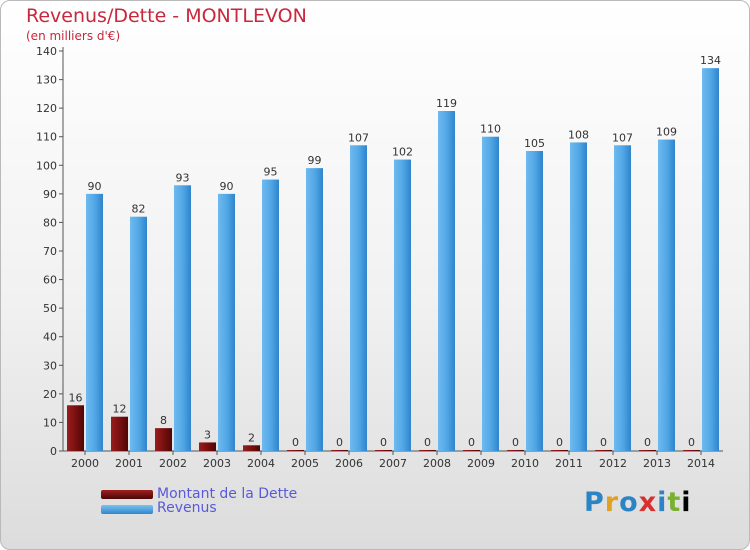  Describe the element at coordinates (481, 463) in the screenshot. I see `x-tick-label: 2009` at that location.